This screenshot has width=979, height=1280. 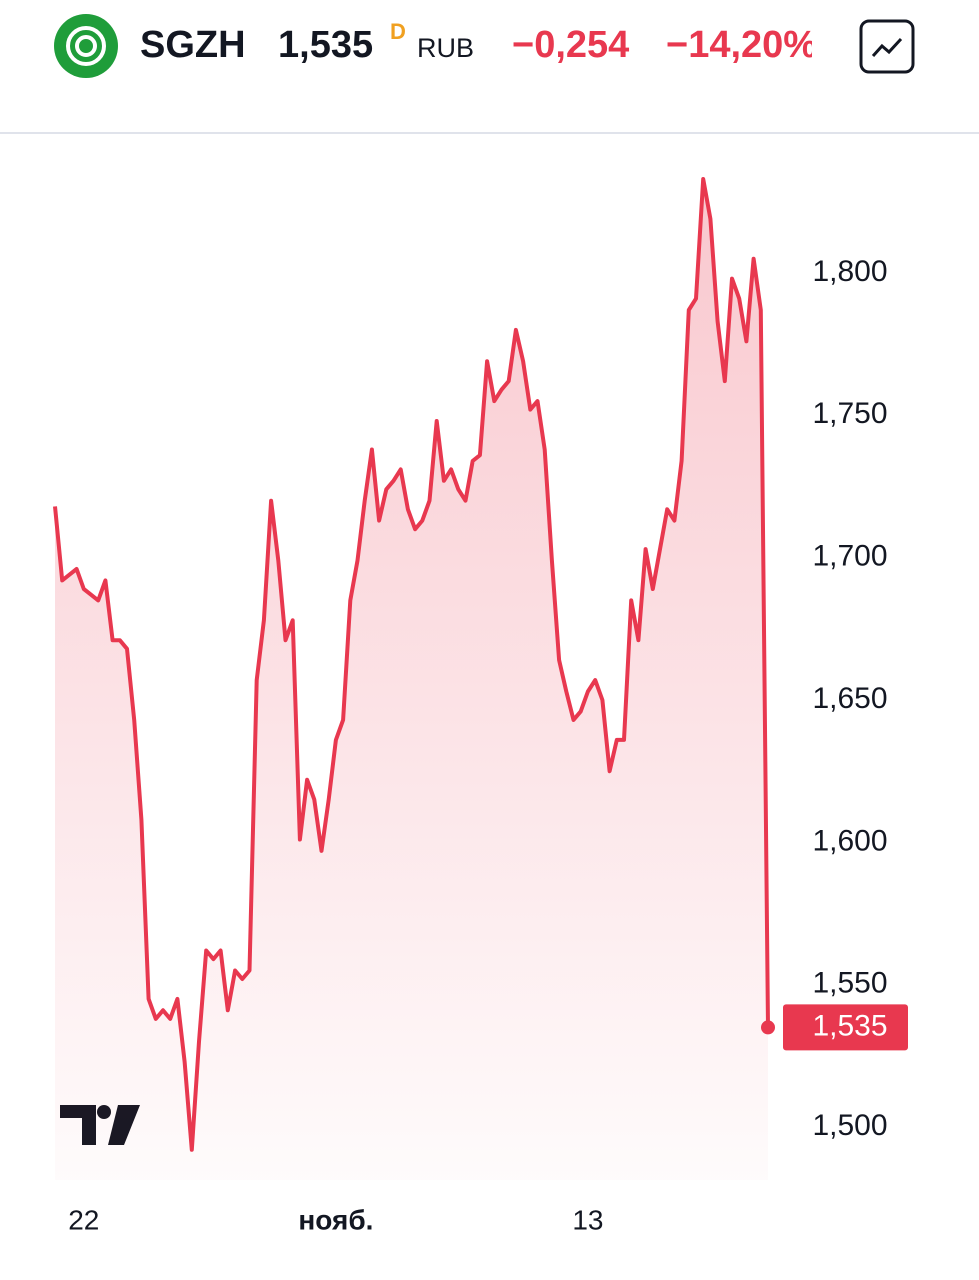 I want to click on flag: D, so click(x=398, y=31).